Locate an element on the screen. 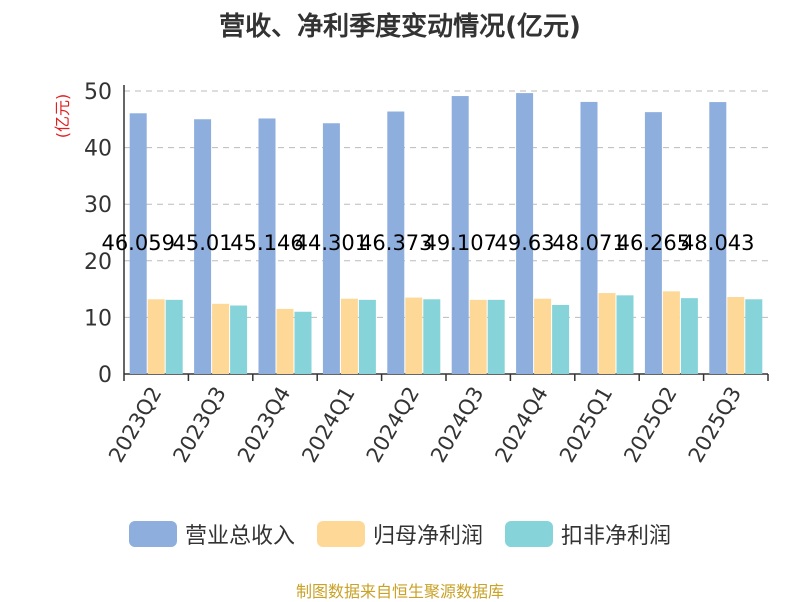 This screenshot has height=602, width=800. data-label: 46.059 is located at coordinates (137, 243).